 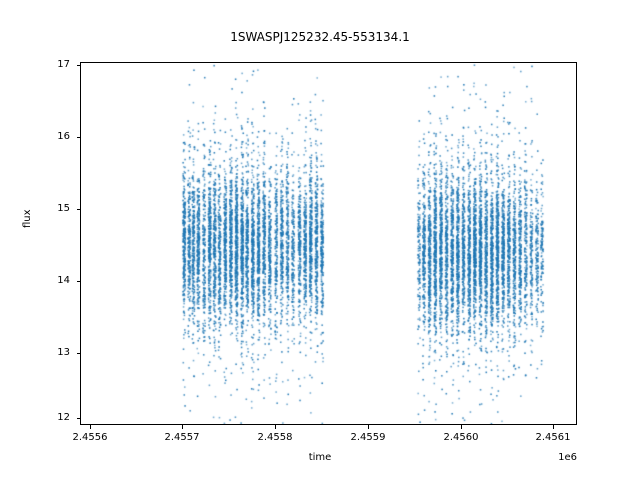 I want to click on ytick-label-12: 12, so click(x=63, y=417).